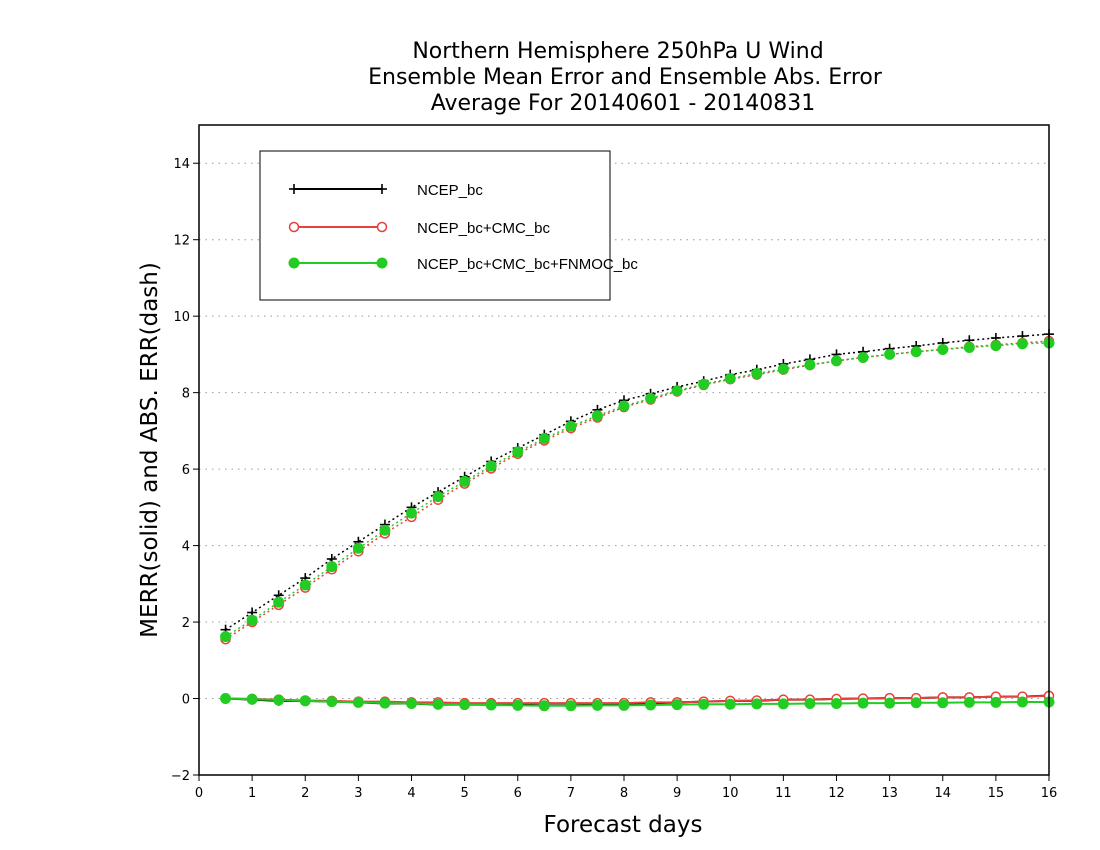 Image resolution: width=1100 pixels, height=850 pixels. Describe the element at coordinates (305, 793) in the screenshot. I see `x-tick-label: 2` at that location.